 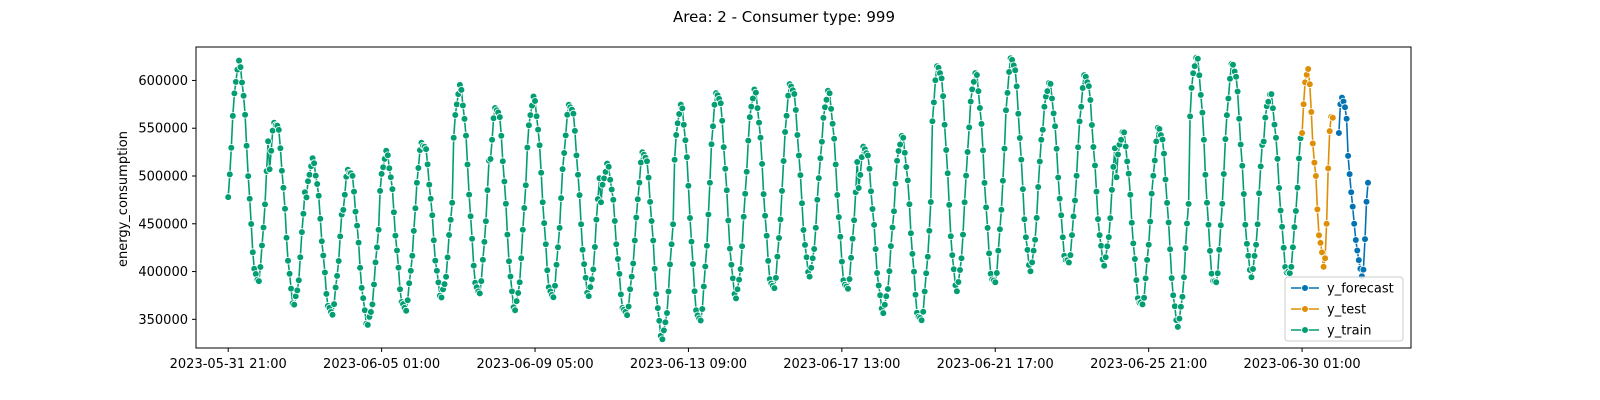 I want to click on series-y-forecast, so click(x=1353, y=187).